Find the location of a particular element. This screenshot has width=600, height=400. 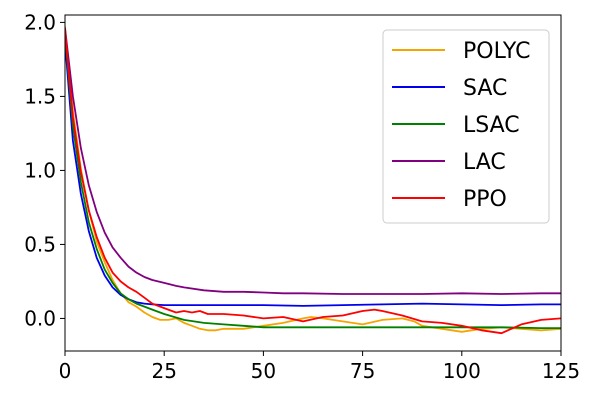

legend-label-sac: SAC is located at coordinates (485, 88).